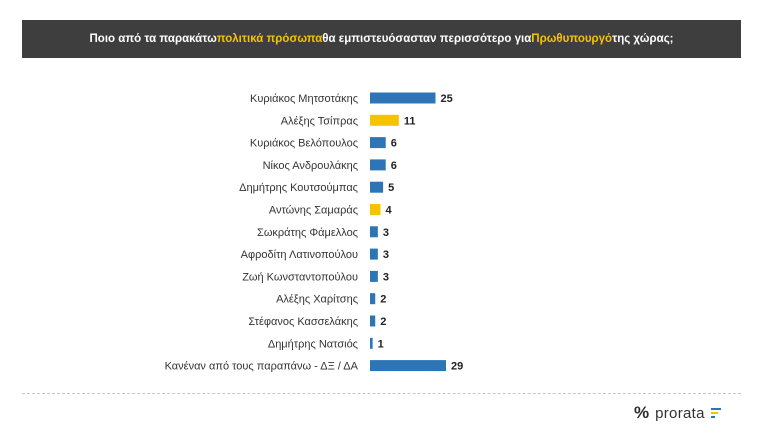 Image resolution: width=763 pixels, height=443 pixels. I want to click on category-label: Αλέξης Τσίπρας, so click(319, 121).